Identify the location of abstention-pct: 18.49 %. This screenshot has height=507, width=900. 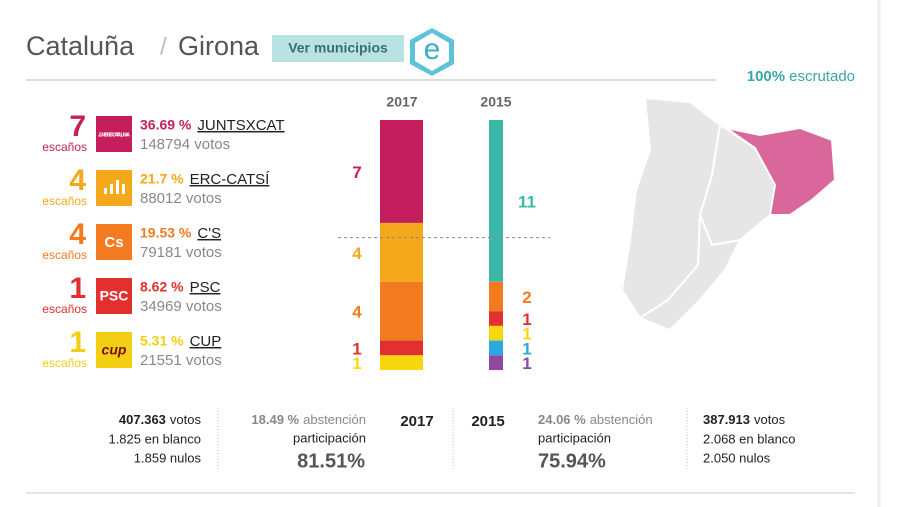
(275, 419).